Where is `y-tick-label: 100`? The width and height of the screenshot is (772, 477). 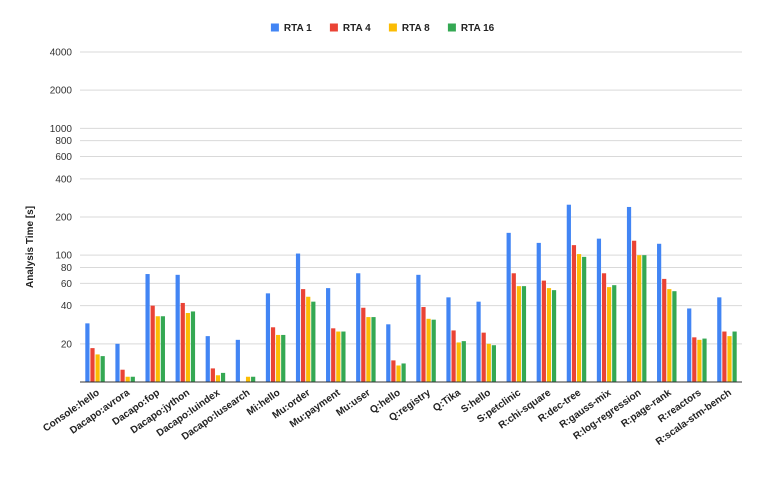
y-tick-label: 100 is located at coordinates (63, 256).